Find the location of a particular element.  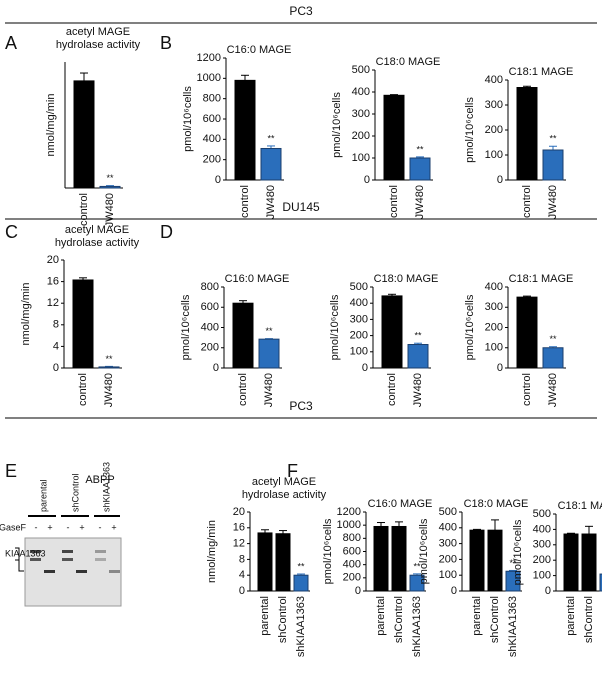

panel-label: D is located at coordinates (166, 232).